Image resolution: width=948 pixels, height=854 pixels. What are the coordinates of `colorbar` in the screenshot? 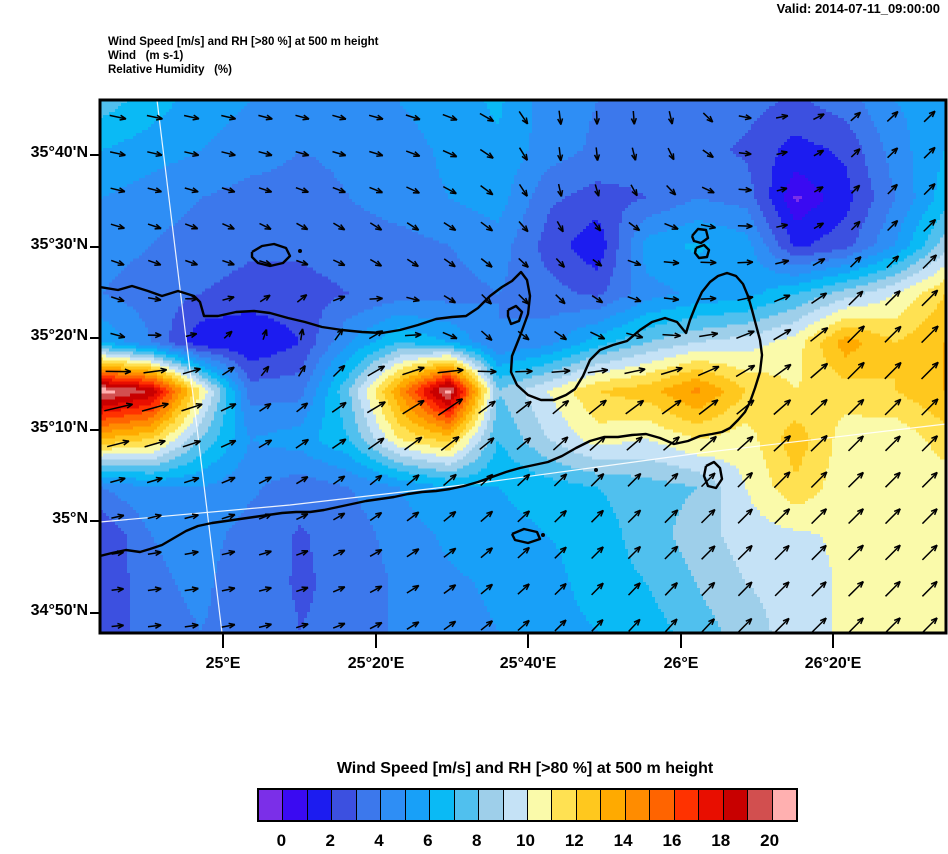 It's located at (527, 805).